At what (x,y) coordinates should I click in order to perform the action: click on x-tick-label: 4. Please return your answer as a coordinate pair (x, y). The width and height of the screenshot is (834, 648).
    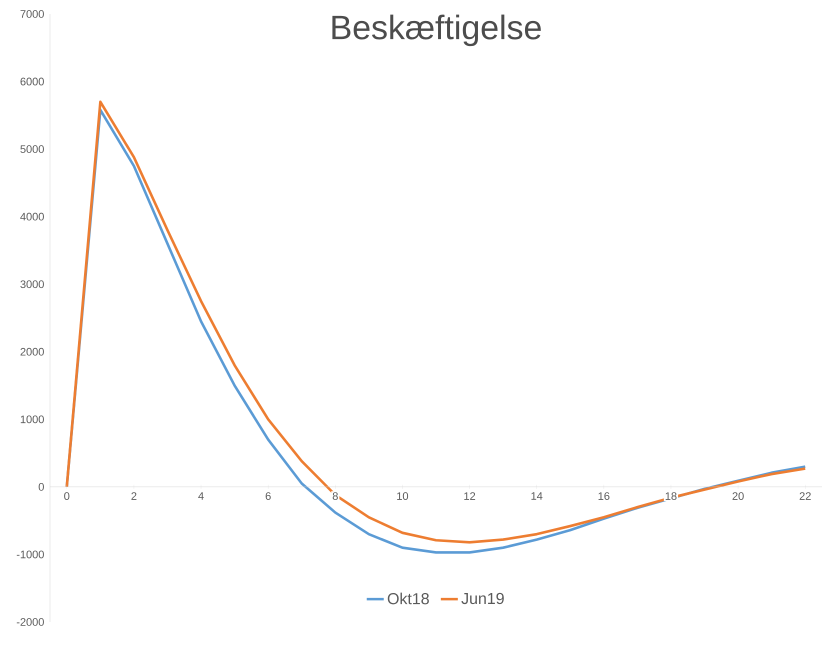
    Looking at the image, I should click on (201, 496).